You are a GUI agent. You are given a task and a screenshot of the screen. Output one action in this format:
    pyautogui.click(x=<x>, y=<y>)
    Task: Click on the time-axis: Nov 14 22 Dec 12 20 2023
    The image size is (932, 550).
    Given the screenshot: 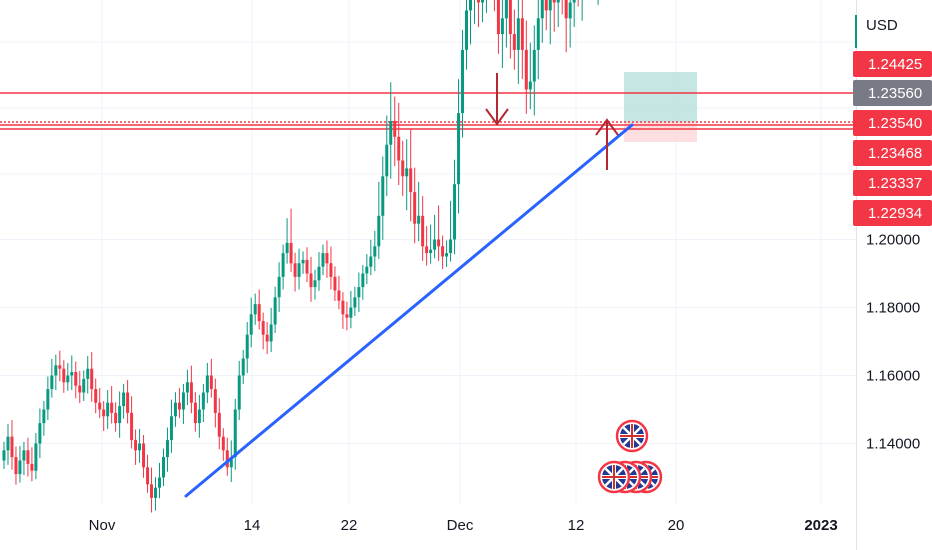 What is the action you would take?
    pyautogui.click(x=463, y=525)
    